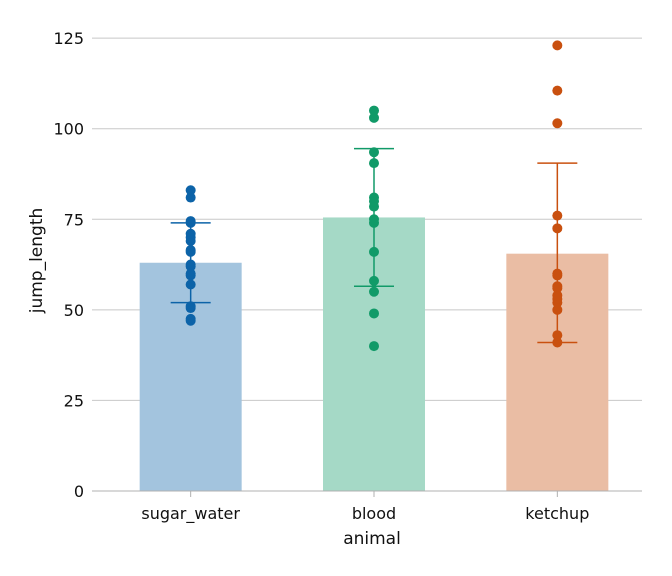 This screenshot has width=672, height=576. I want to click on y-tick-label: 125, so click(68, 38).